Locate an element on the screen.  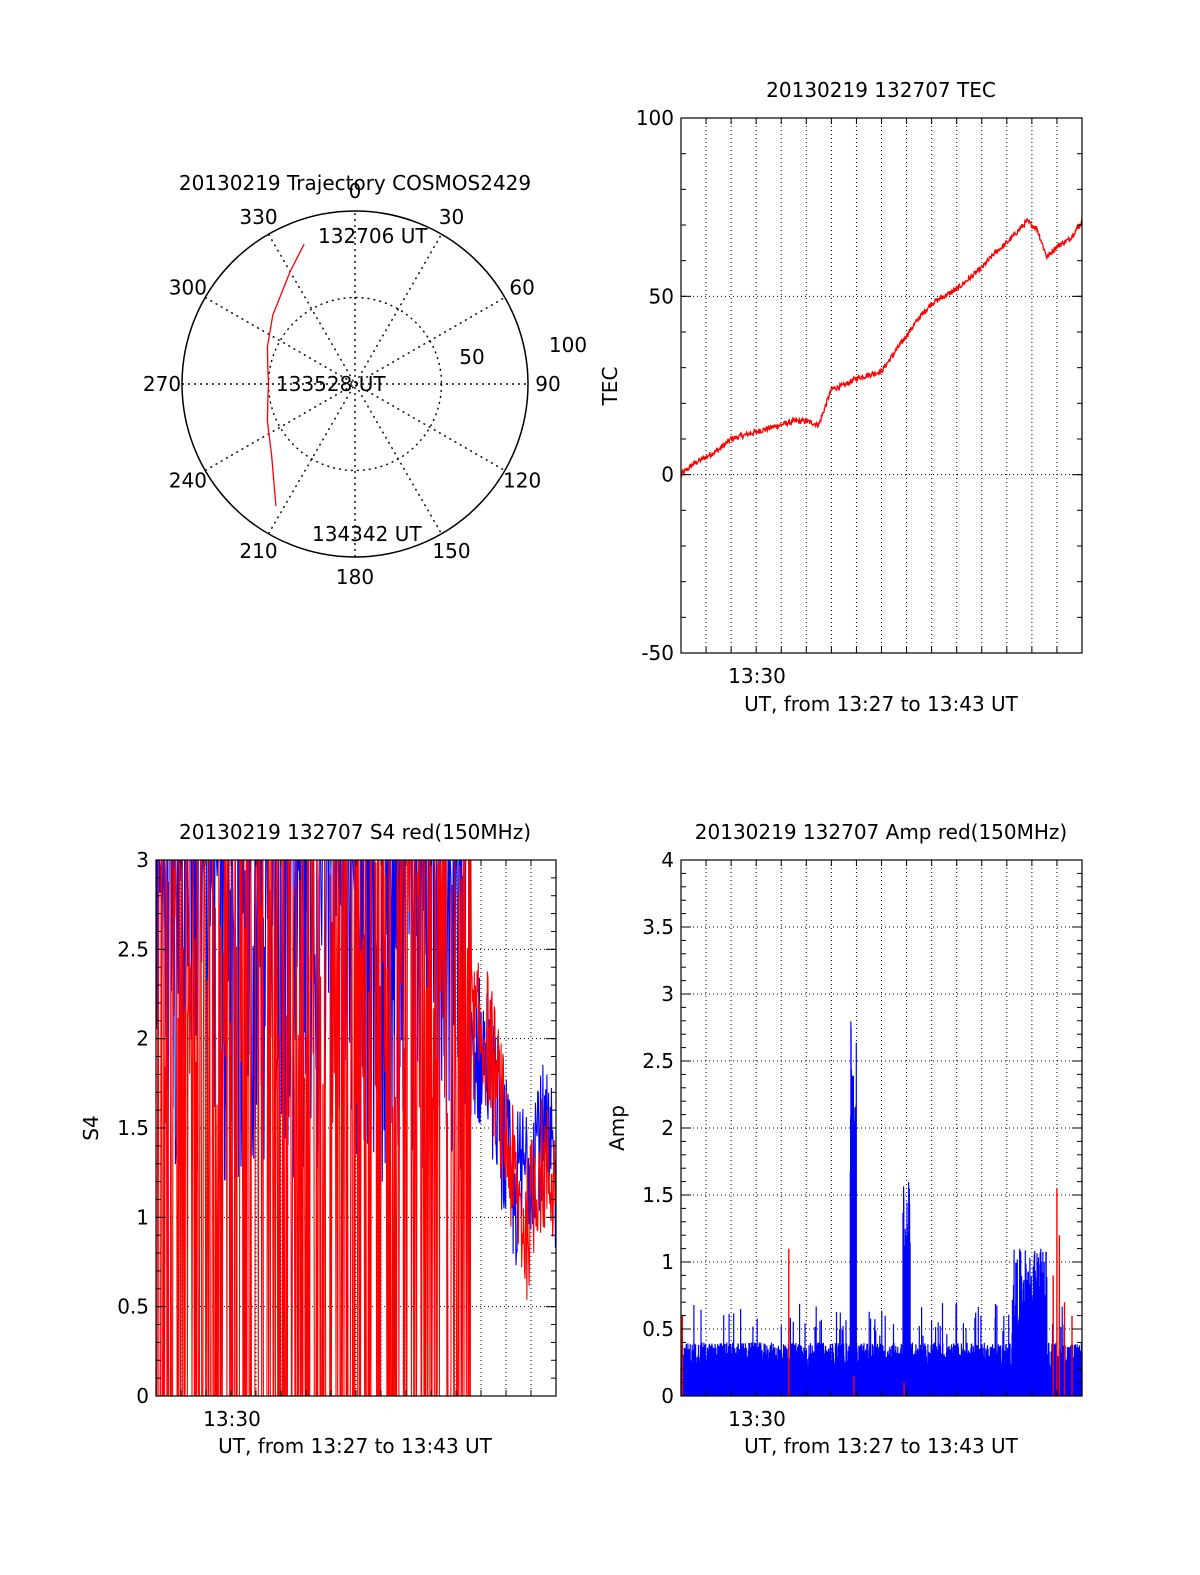
polar-title: 20130219 Trajectory COSMOS2429 is located at coordinates (355, 183).